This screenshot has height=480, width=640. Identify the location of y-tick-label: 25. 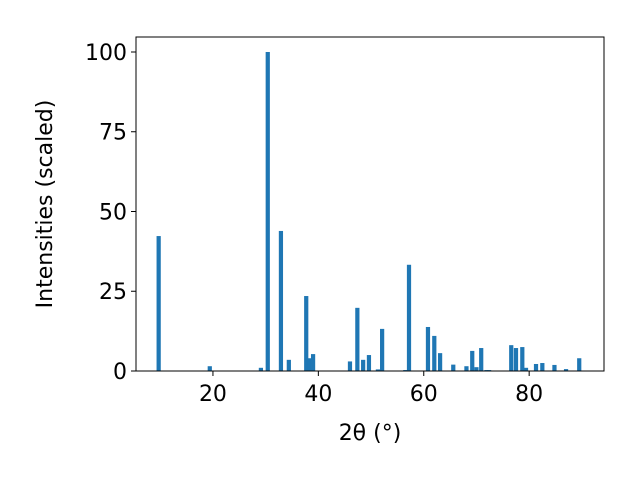
(113, 292).